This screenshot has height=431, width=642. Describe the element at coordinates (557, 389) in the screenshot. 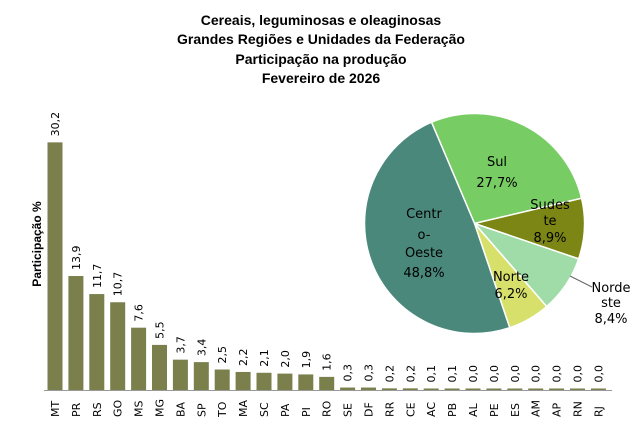

I see `bar-AP` at that location.